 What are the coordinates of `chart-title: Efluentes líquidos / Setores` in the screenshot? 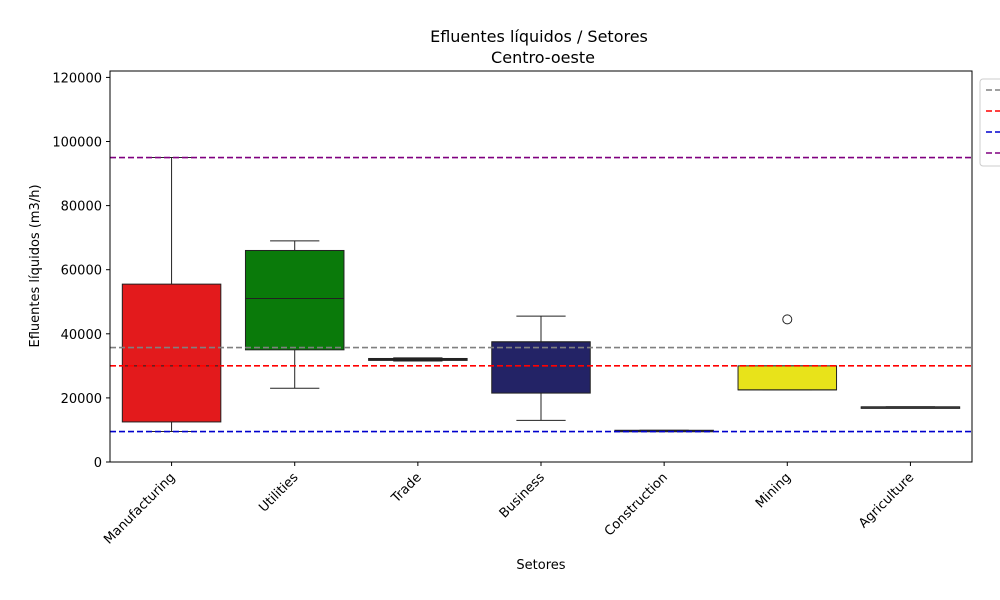 It's located at (539, 36).